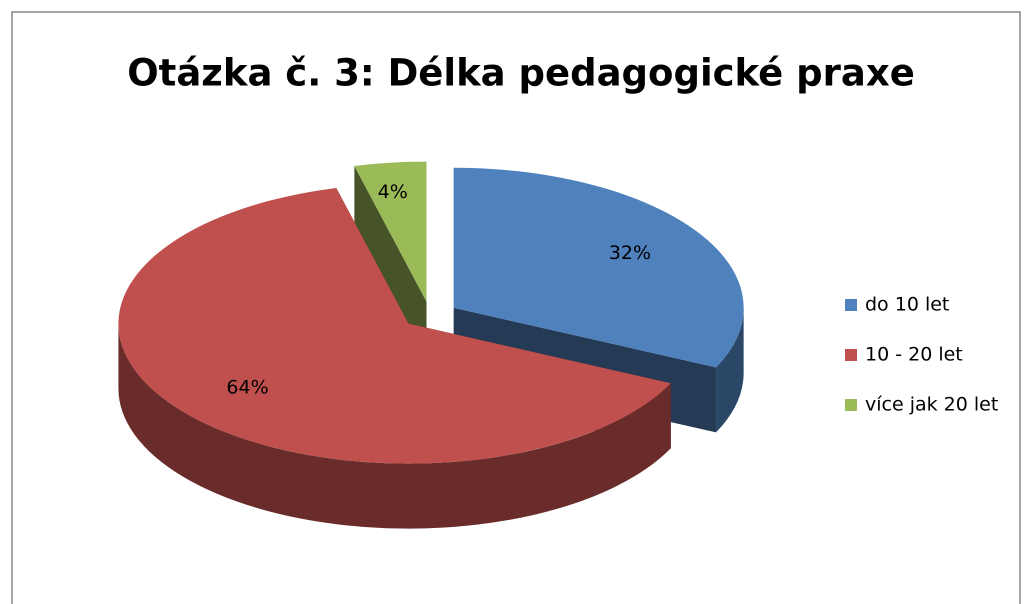 The width and height of the screenshot is (1026, 604). What do you see at coordinates (247, 387) in the screenshot?
I see `data-label: 64%` at bounding box center [247, 387].